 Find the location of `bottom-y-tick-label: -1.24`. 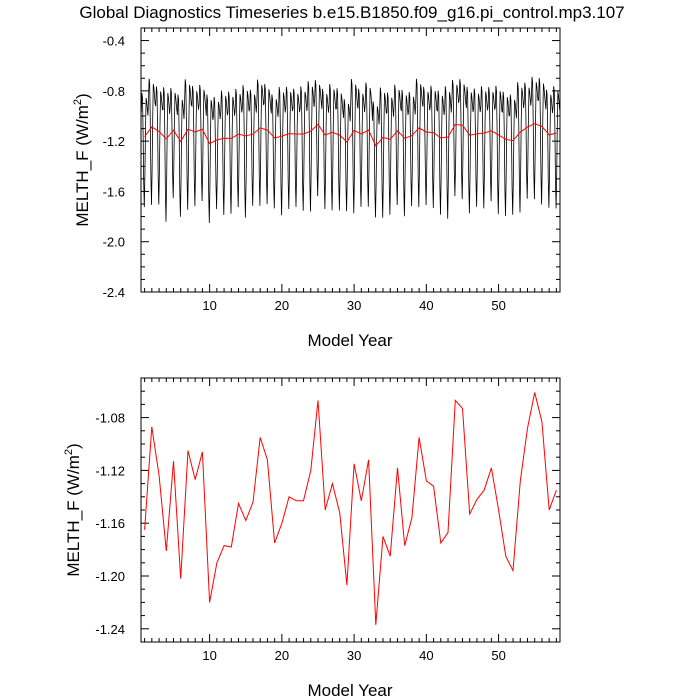

bottom-y-tick-label: -1.24 is located at coordinates (110, 629).